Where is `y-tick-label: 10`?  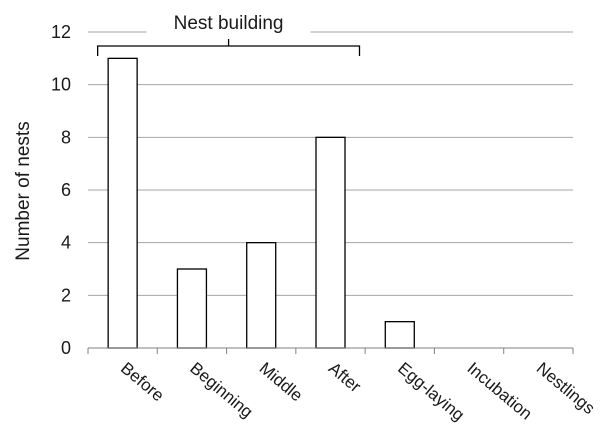 y-tick-label: 10 is located at coordinates (61, 85).